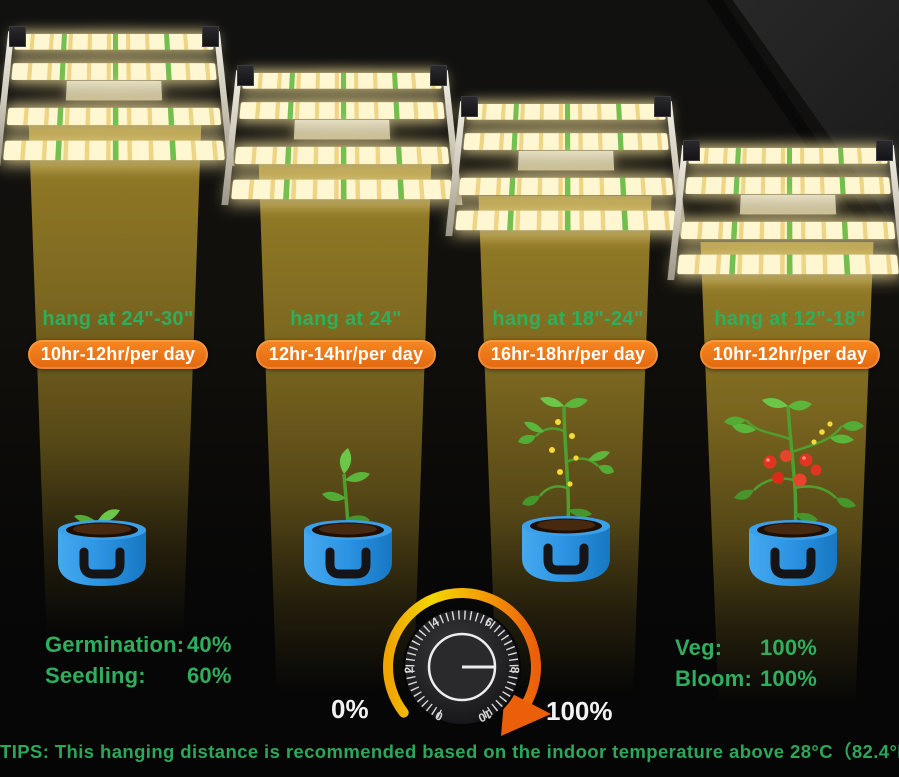  What do you see at coordinates (462, 664) in the screenshot?
I see `knob-tick-marks` at bounding box center [462, 664].